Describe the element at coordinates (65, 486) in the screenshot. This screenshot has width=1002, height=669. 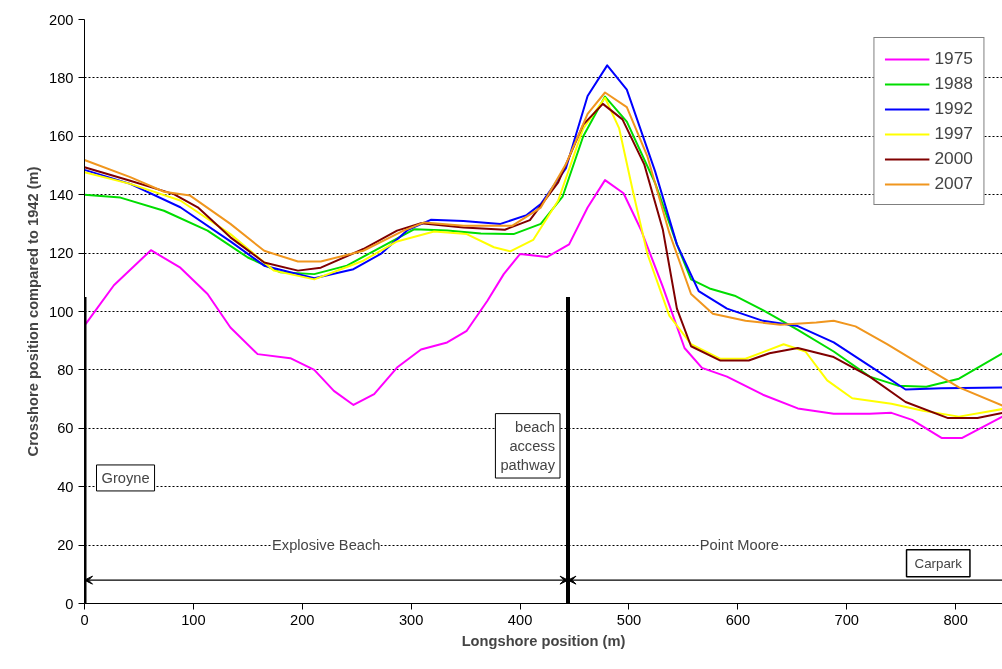
I see `y-tick-label: 40` at that location.